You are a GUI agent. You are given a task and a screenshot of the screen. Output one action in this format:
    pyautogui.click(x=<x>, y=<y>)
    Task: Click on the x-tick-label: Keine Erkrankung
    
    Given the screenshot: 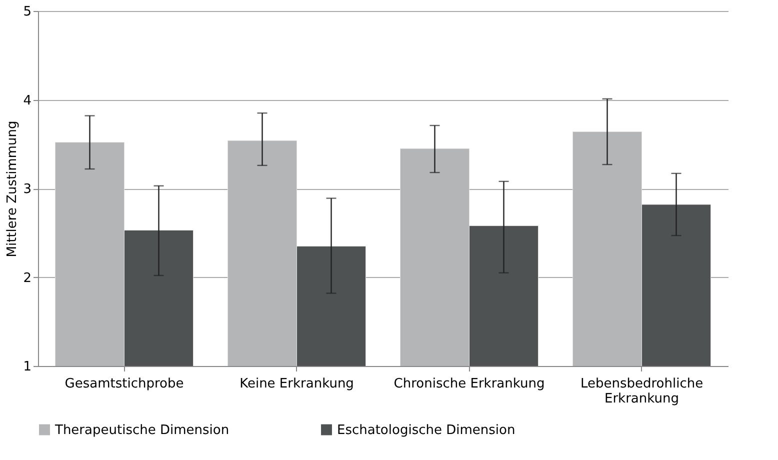 What is the action you would take?
    pyautogui.click(x=297, y=384)
    